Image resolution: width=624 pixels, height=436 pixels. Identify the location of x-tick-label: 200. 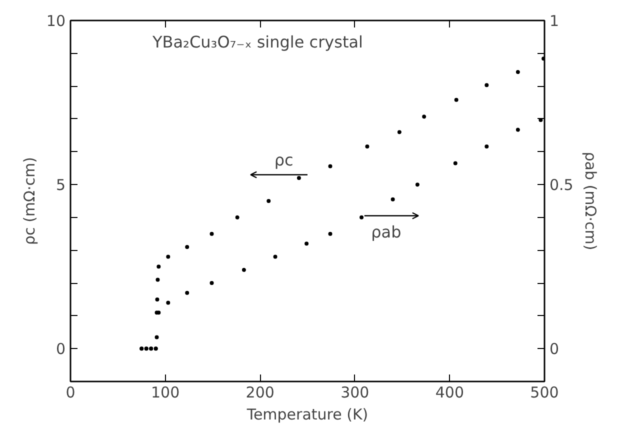
(260, 393).